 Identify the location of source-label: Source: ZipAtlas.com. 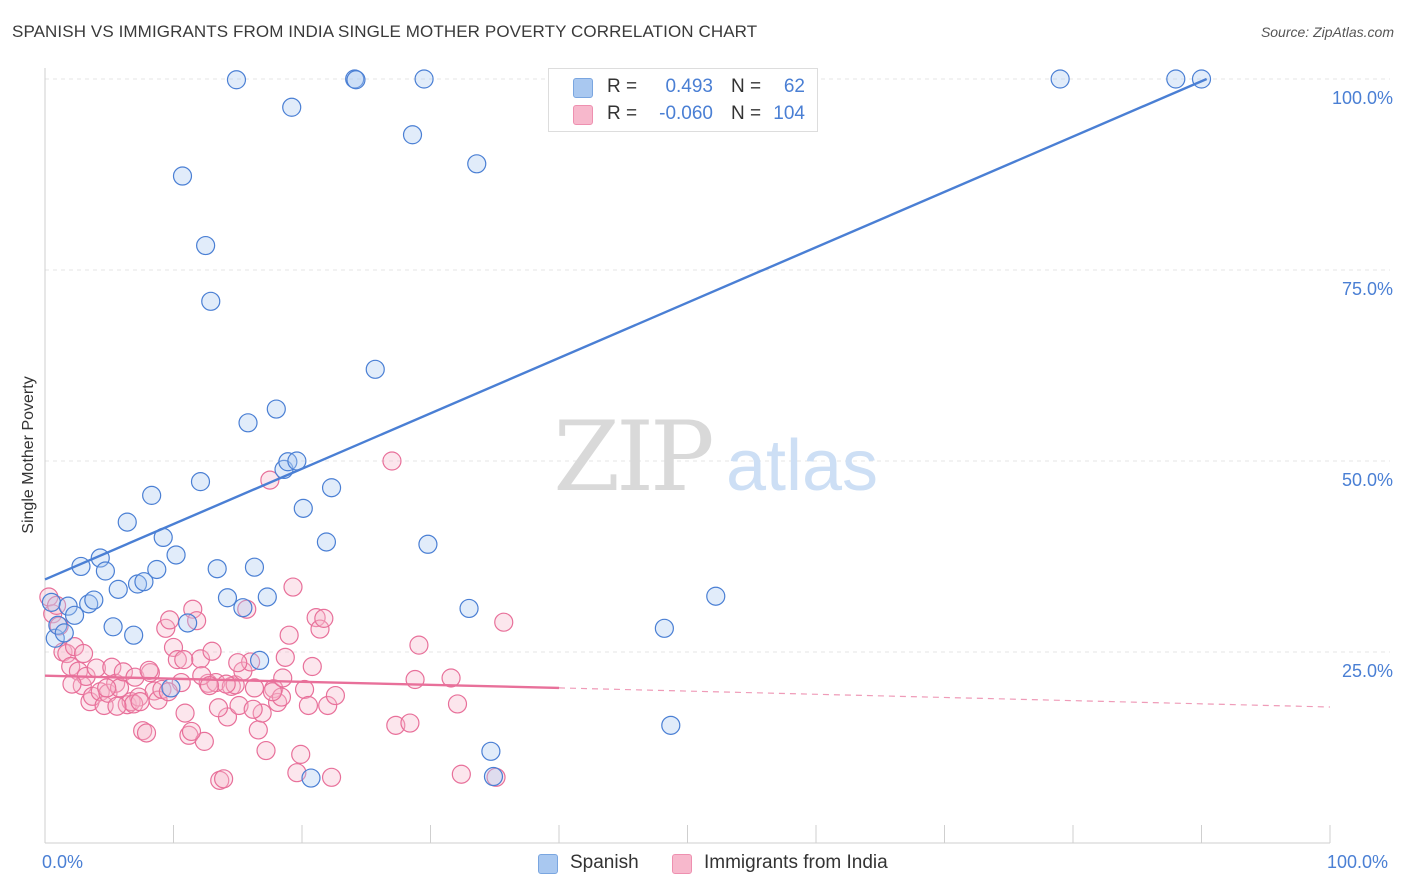
(1327, 32).